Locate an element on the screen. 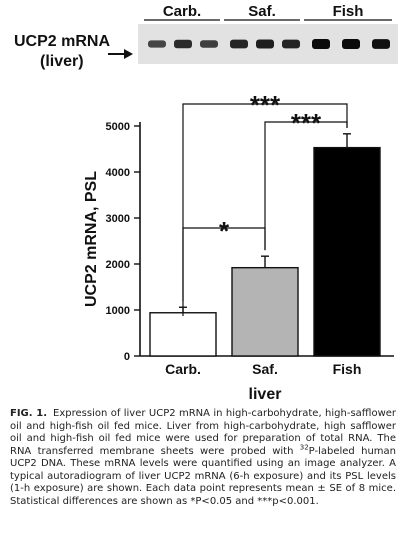 This screenshot has width=404, height=553. blot-bands is located at coordinates (269, 44).